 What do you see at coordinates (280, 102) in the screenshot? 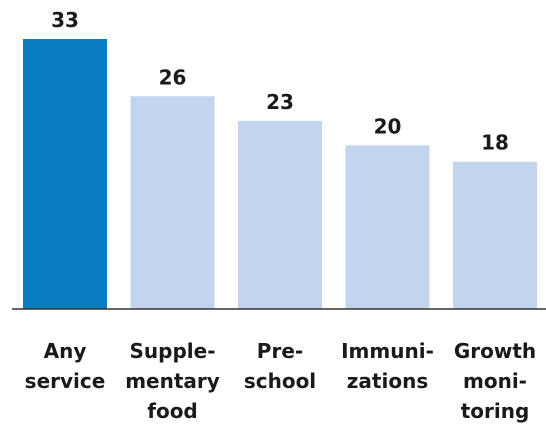
I see `value-label: 23` at bounding box center [280, 102].